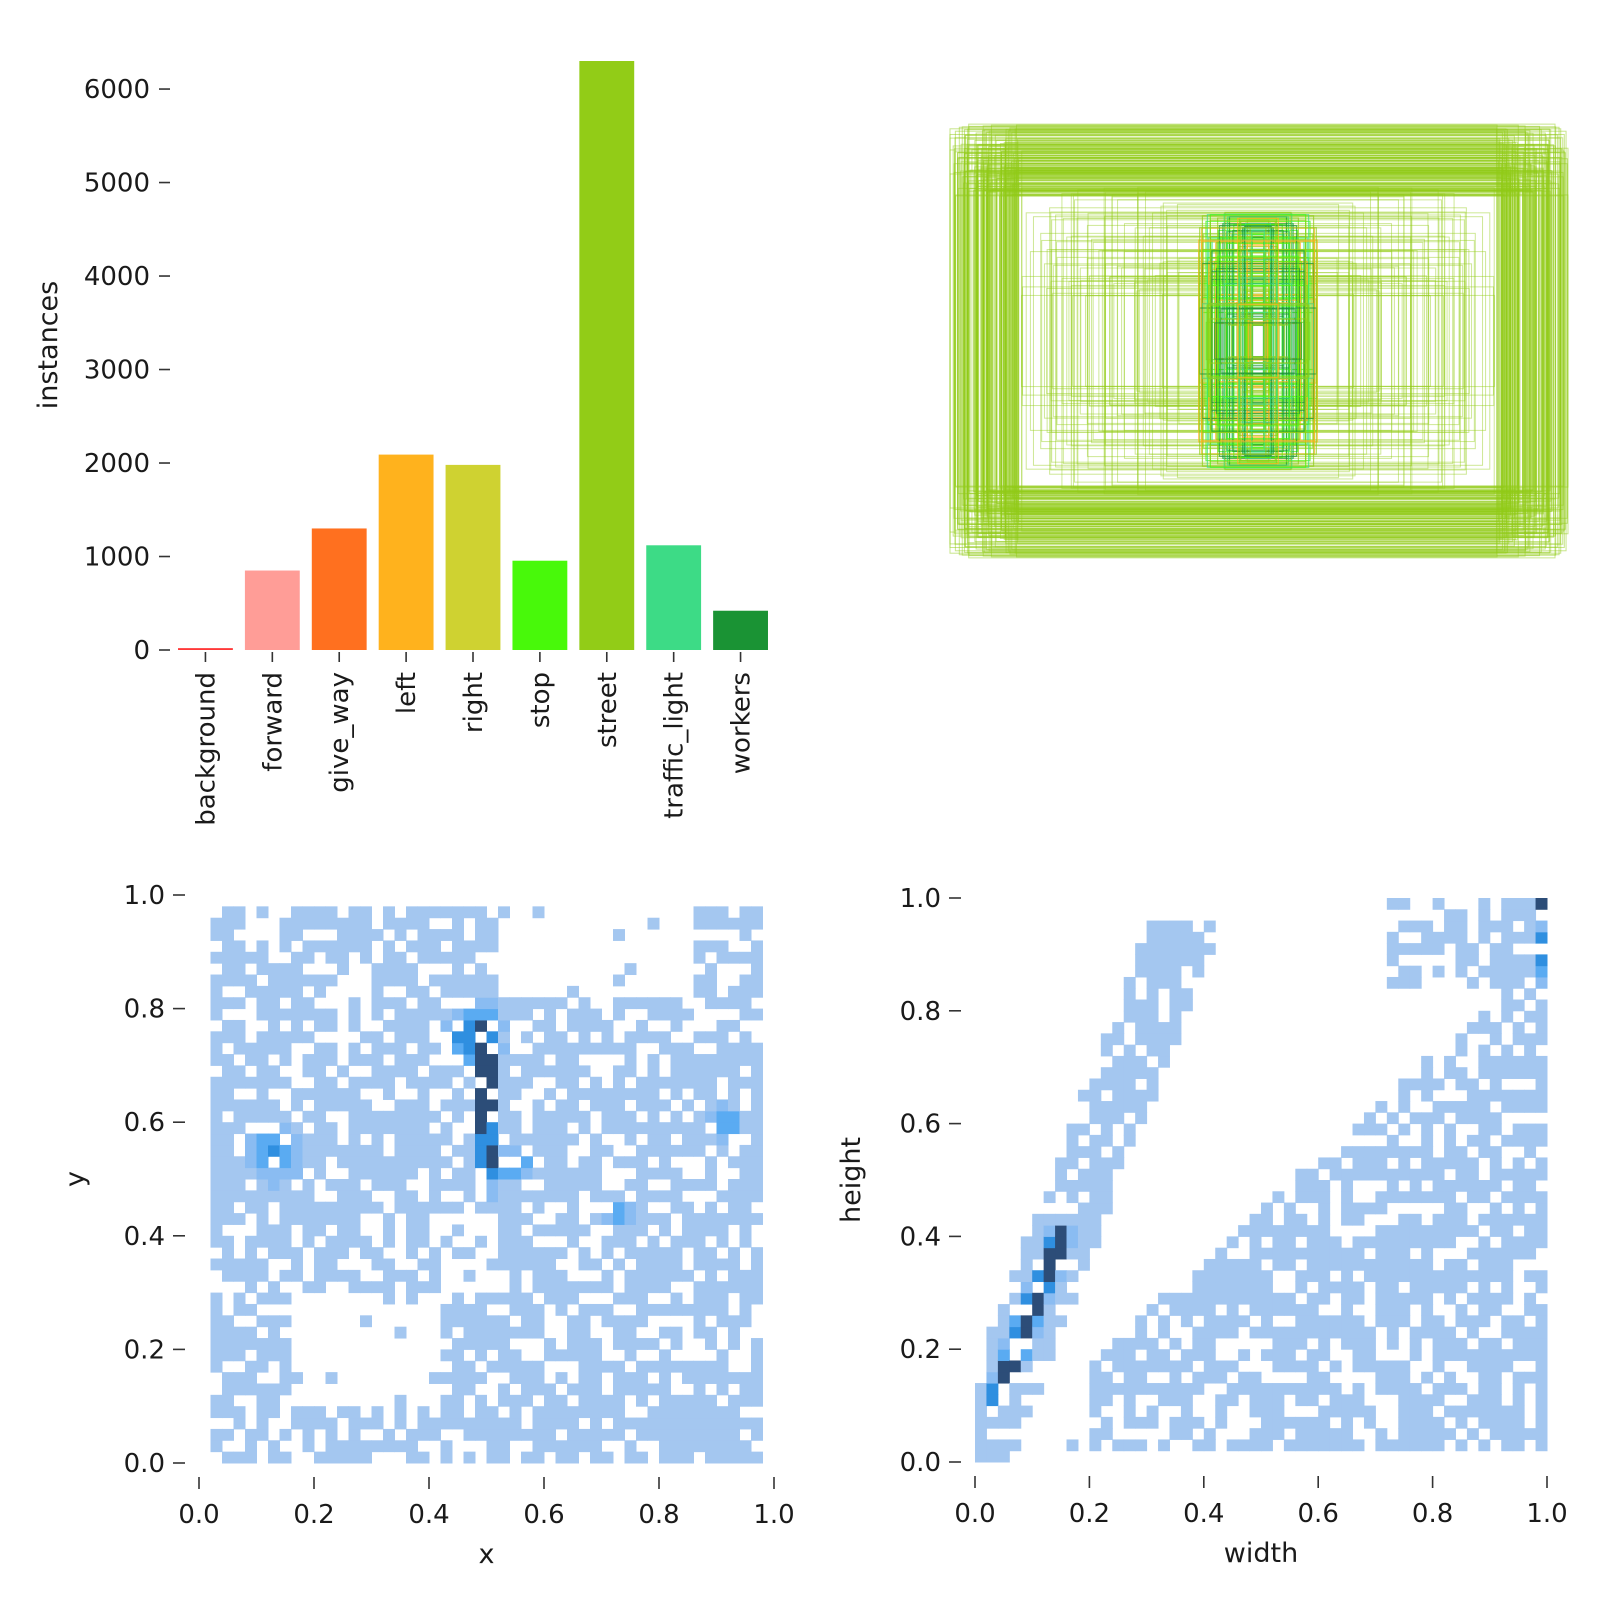 The width and height of the screenshot is (1600, 1600). I want to click on bar-left, so click(406, 552).